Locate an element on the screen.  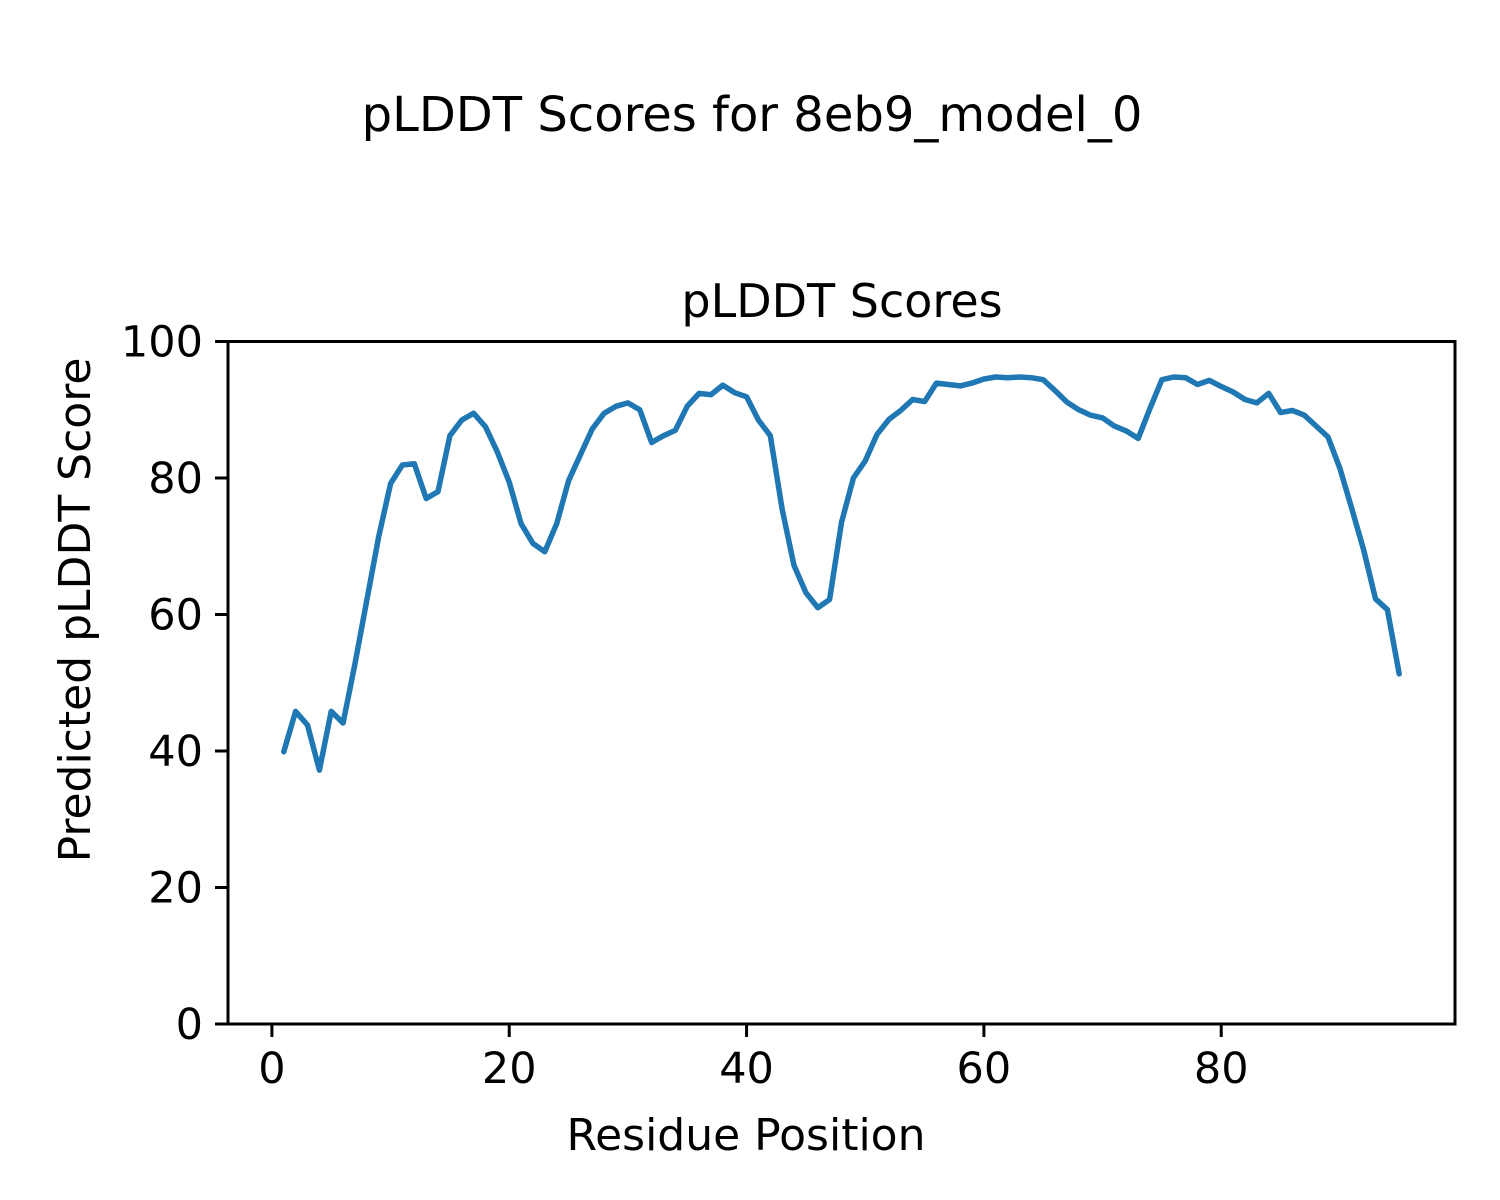
y-tick-label: 80 is located at coordinates (175, 479).